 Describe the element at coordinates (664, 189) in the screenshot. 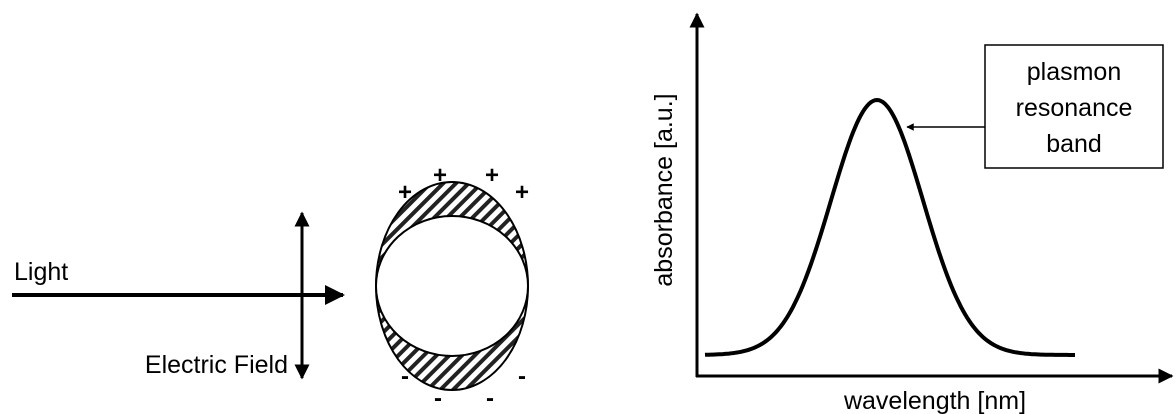

I see `y-axis-label: absorbance [a.u.]` at that location.